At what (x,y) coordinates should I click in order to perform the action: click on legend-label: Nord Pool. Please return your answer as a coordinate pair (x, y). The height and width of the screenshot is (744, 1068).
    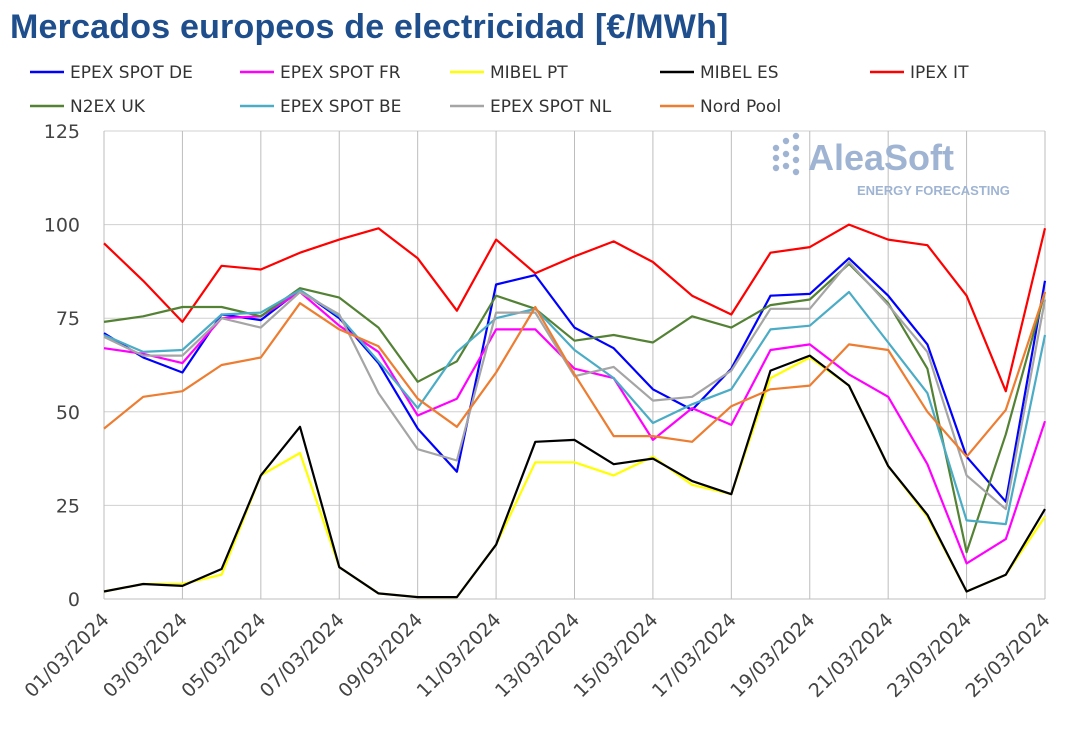
    Looking at the image, I should click on (740, 107).